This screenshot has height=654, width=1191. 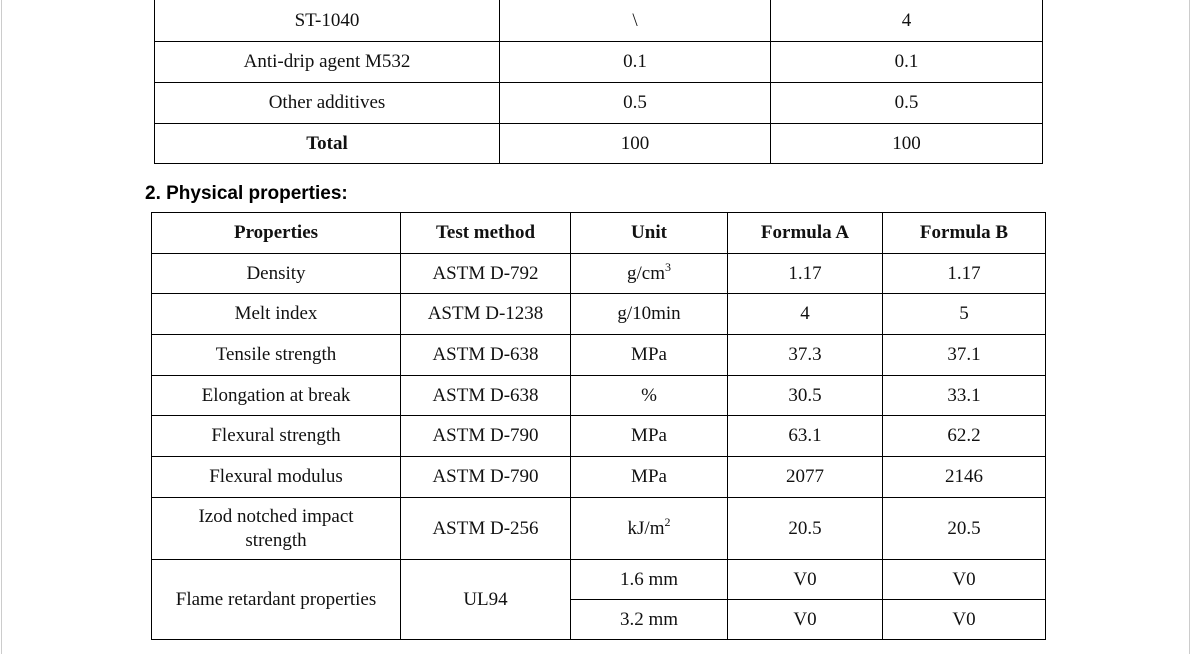 I want to click on table-row: Other additives 0.5 0.5, so click(x=598, y=103).